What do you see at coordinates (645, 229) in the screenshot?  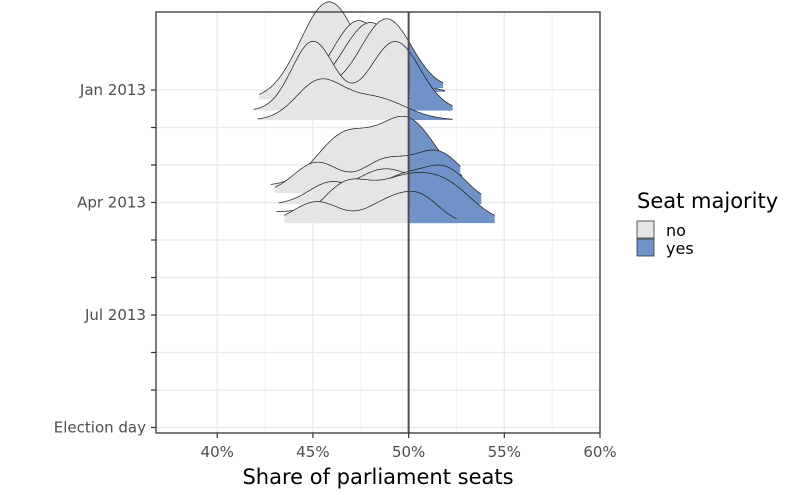 I see `legend-swatch-no` at bounding box center [645, 229].